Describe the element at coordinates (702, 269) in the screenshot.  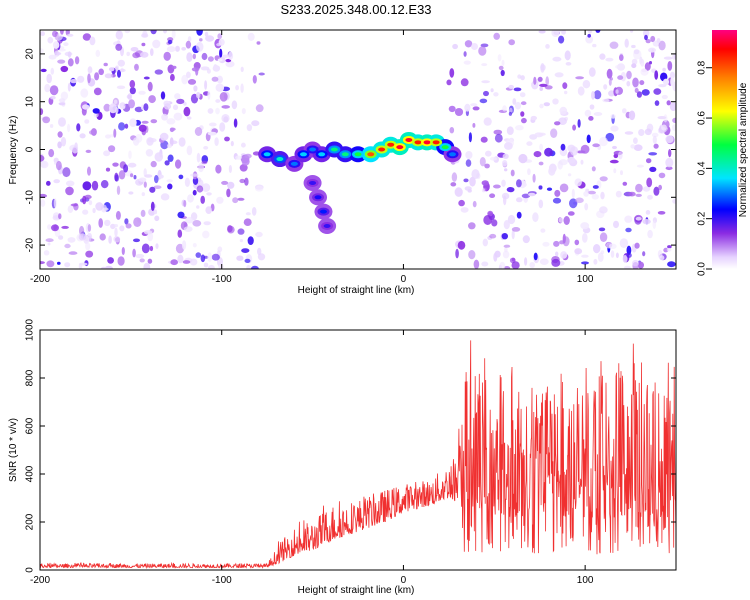
I see `colorbar-tick-label: 0.0` at that location.